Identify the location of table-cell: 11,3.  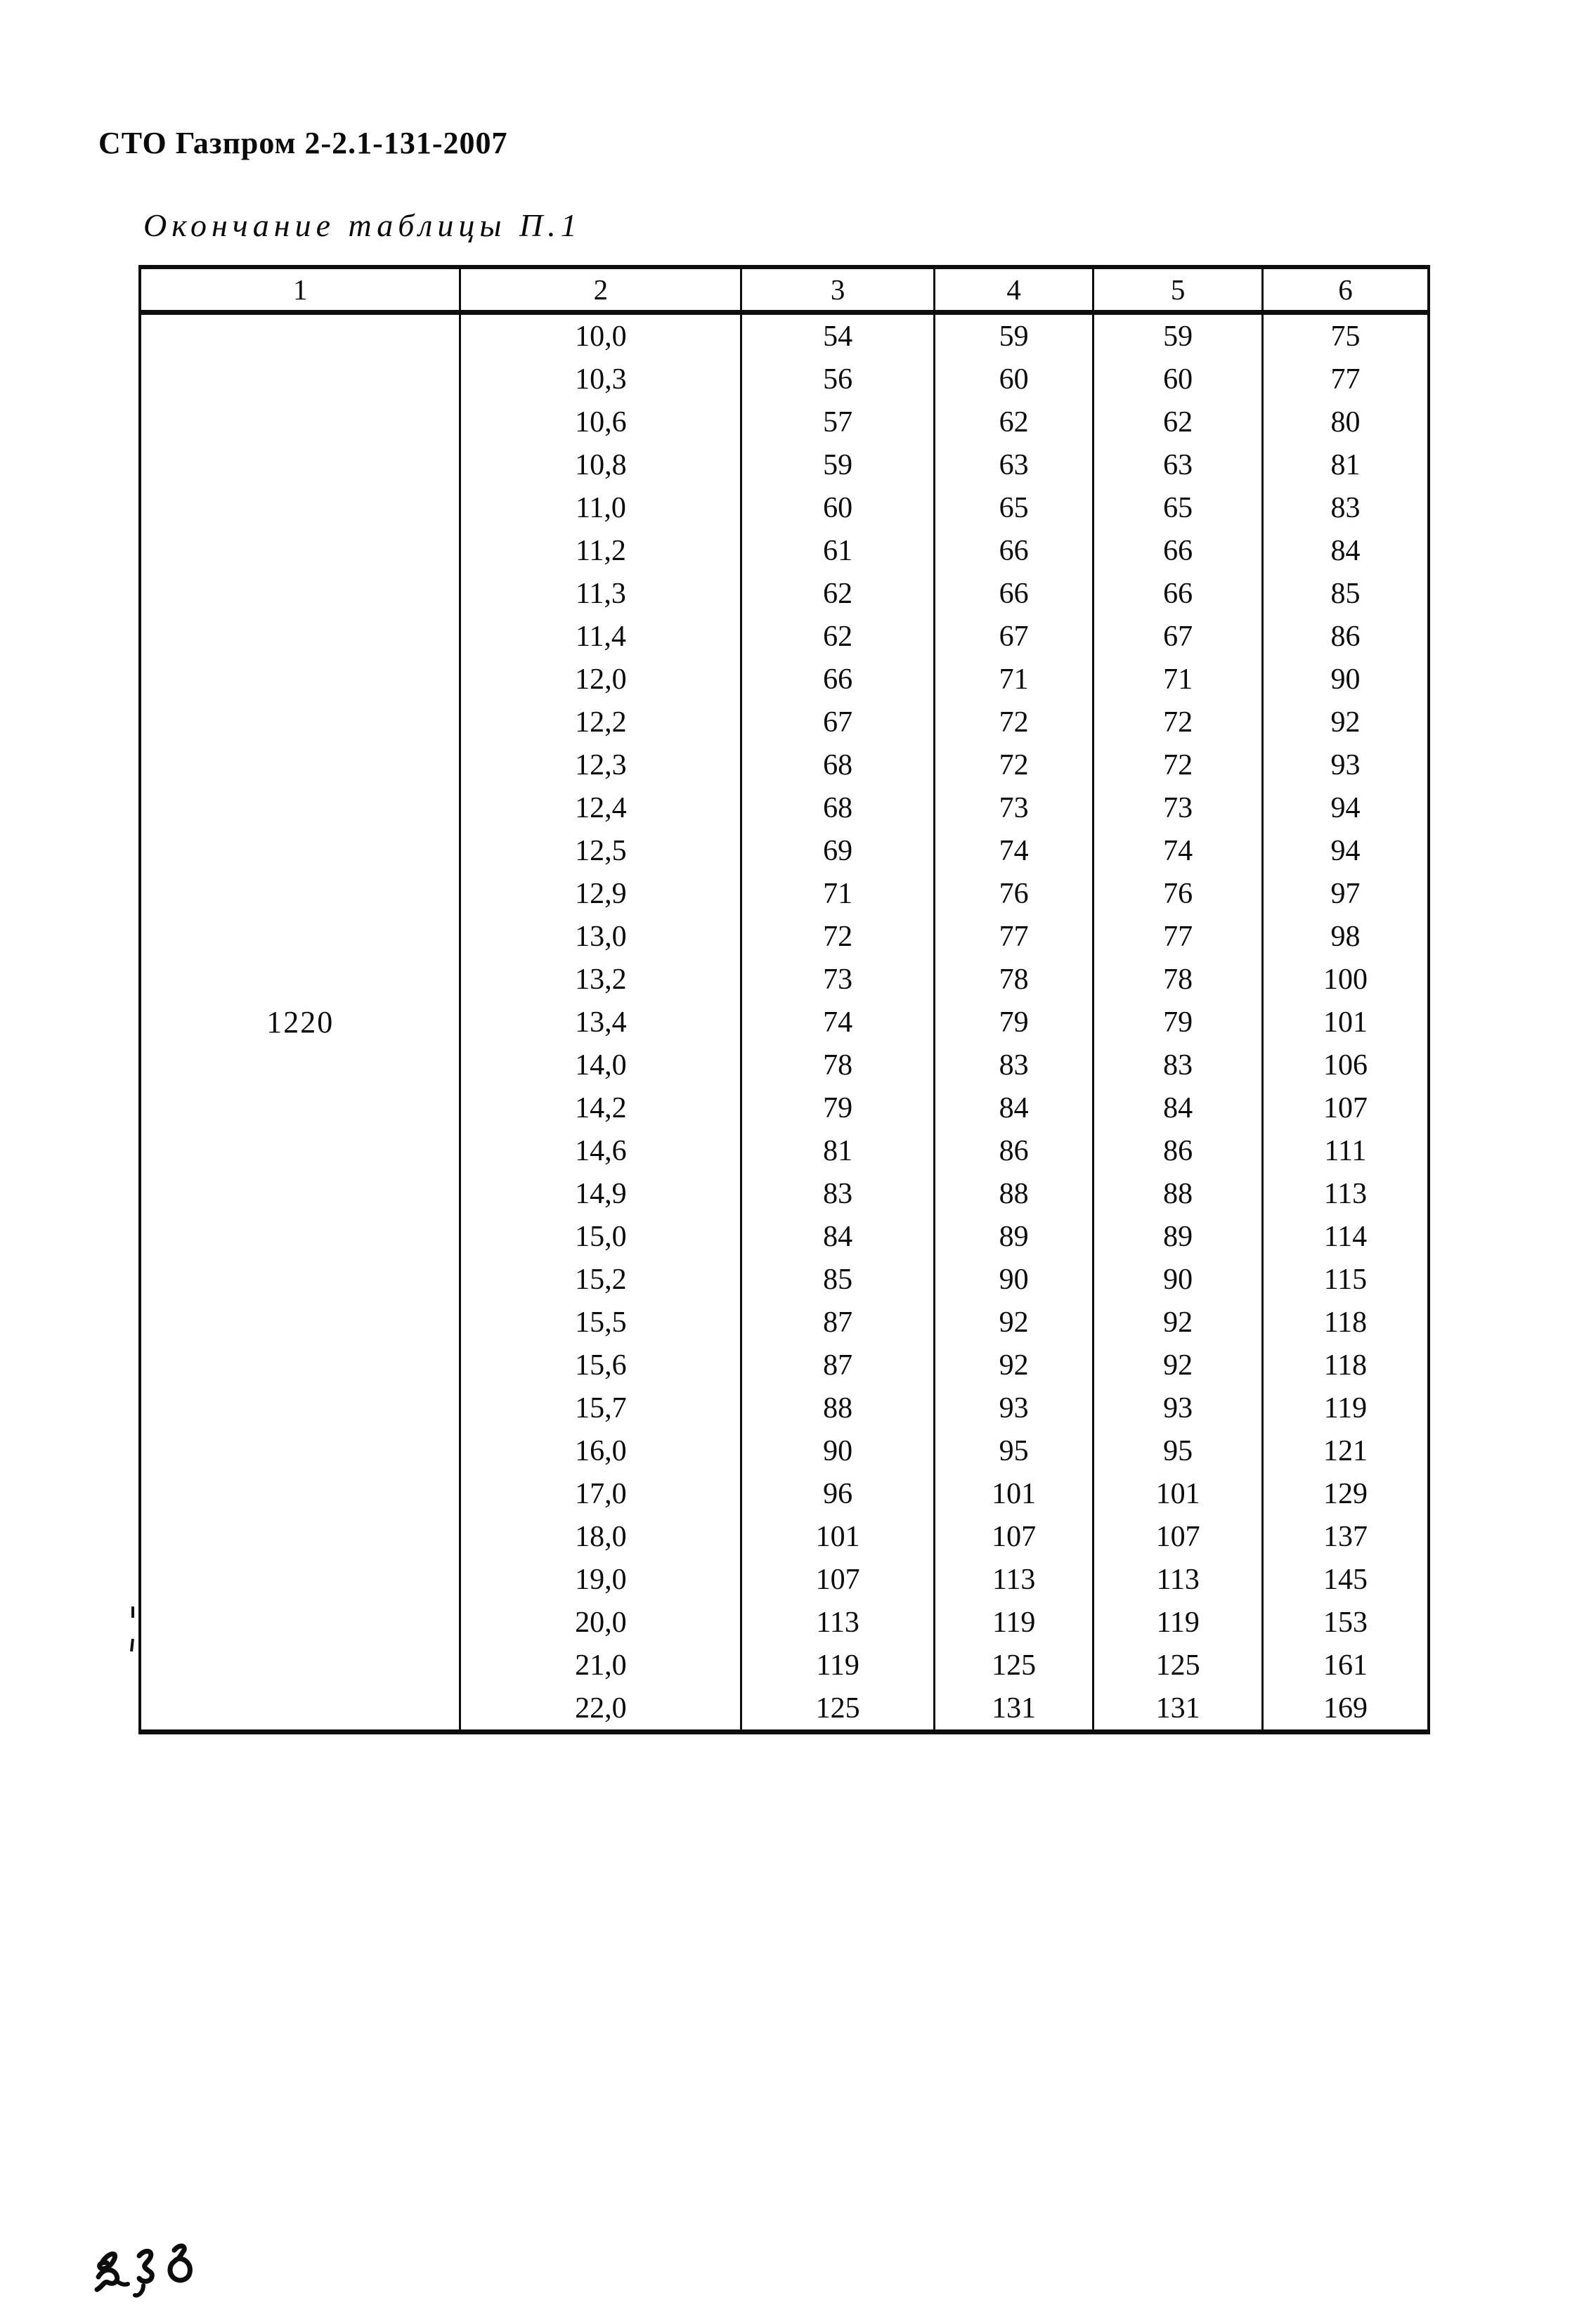
(601, 593).